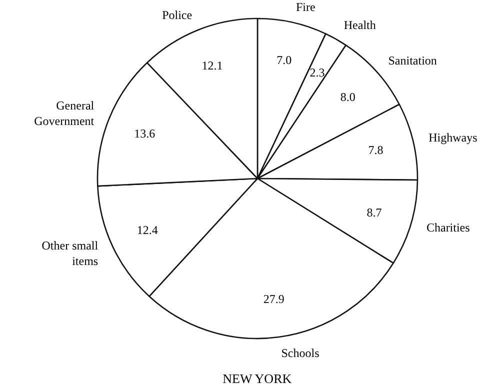 The height and width of the screenshot is (390, 500). Describe the element at coordinates (145, 133) in the screenshot. I see `data-label: 13.6` at that location.